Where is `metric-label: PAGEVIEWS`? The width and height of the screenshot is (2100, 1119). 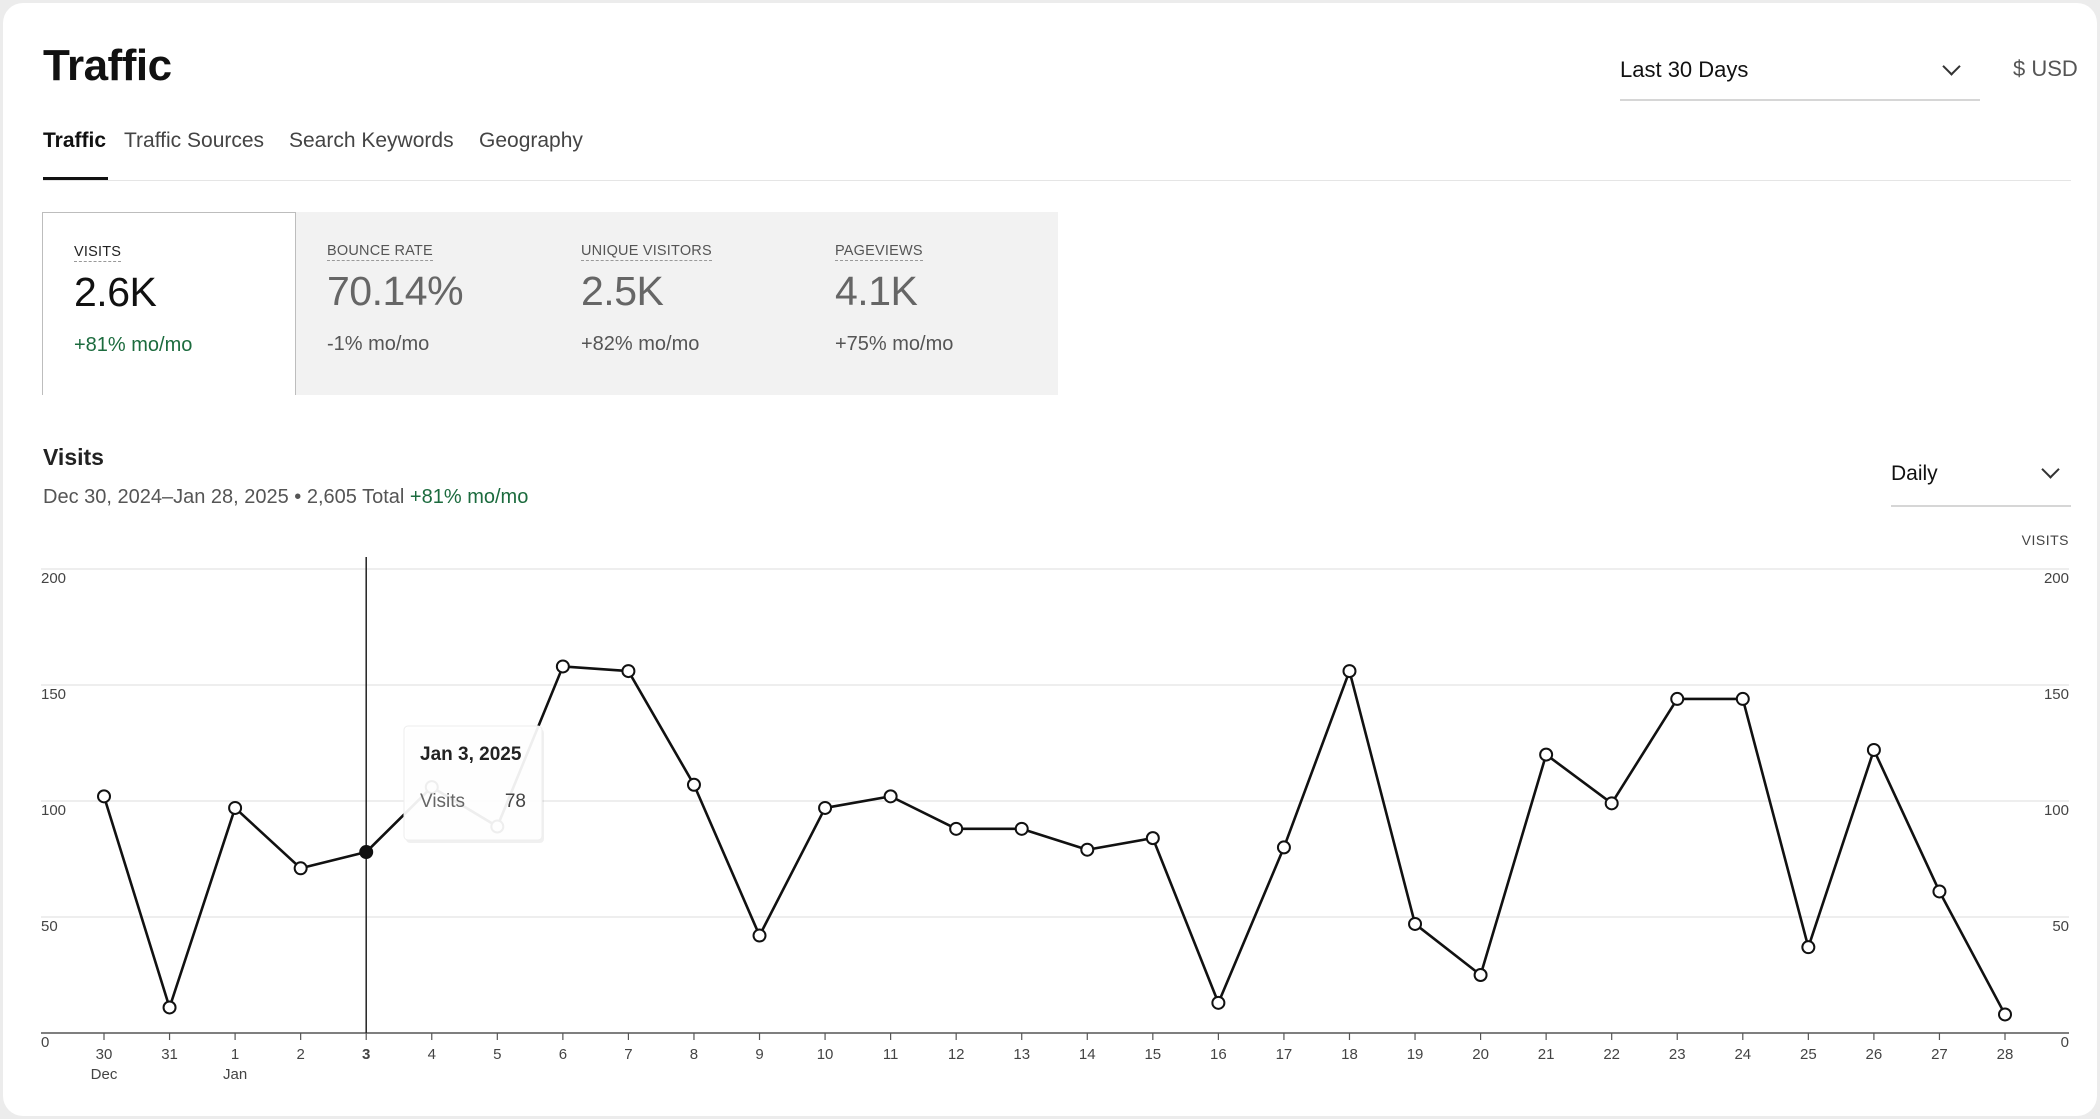 metric-label: PAGEVIEWS is located at coordinates (879, 252).